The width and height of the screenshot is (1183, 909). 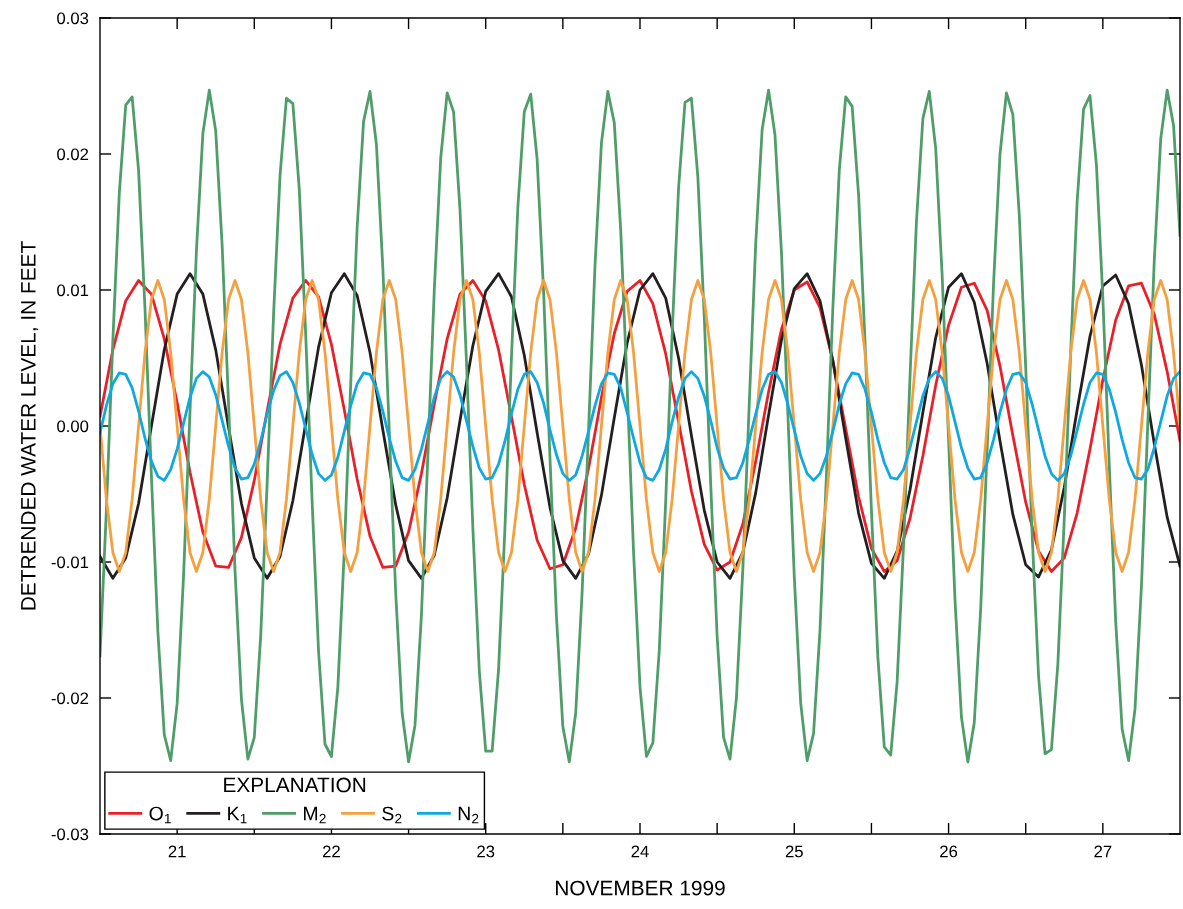 What do you see at coordinates (640, 851) in the screenshot?
I see `x-tick-label: 24` at bounding box center [640, 851].